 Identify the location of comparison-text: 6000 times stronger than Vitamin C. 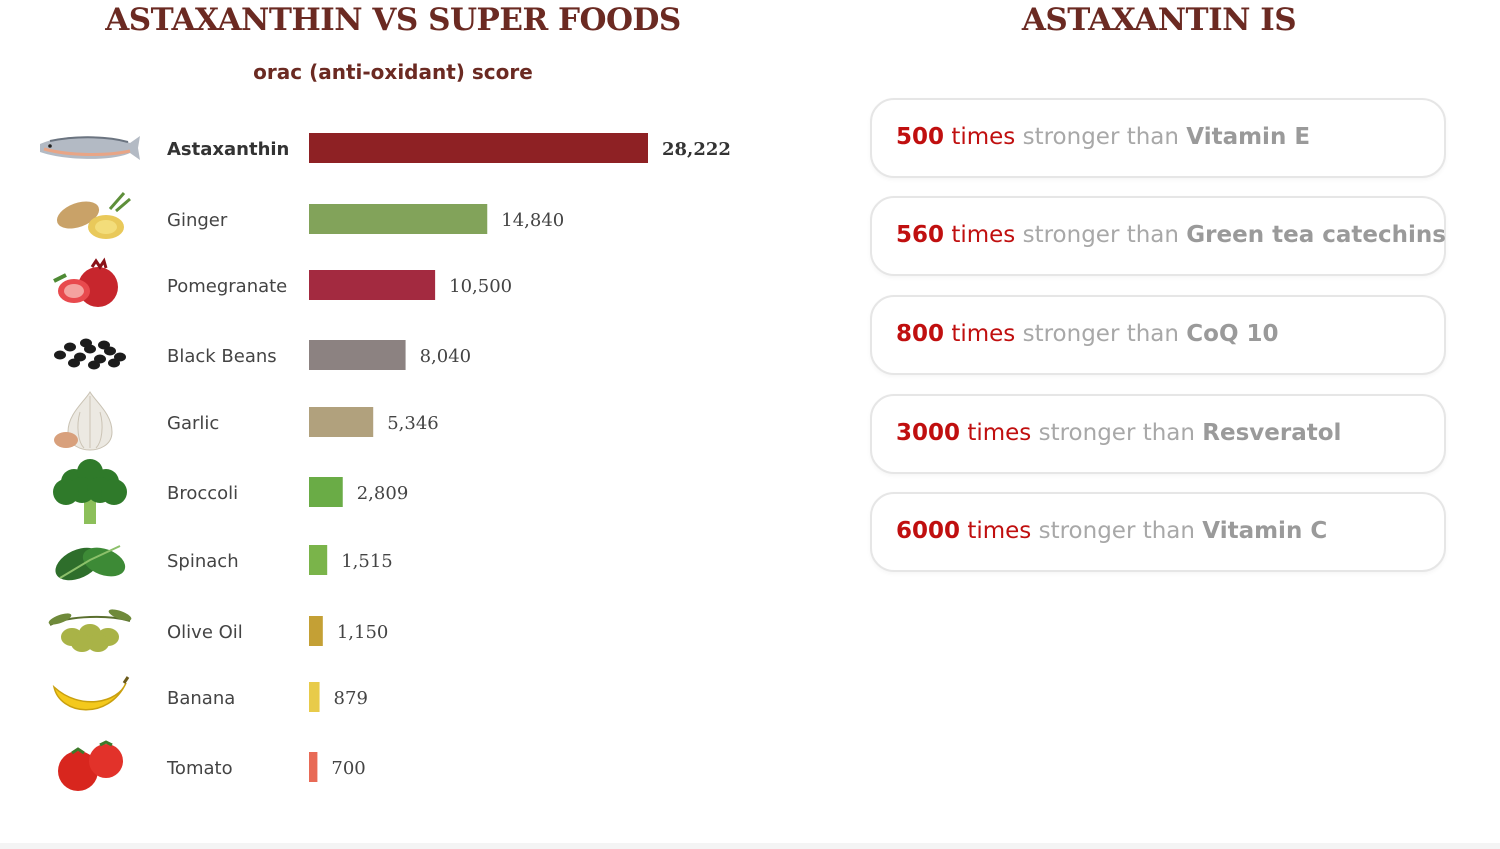
(1111, 531).